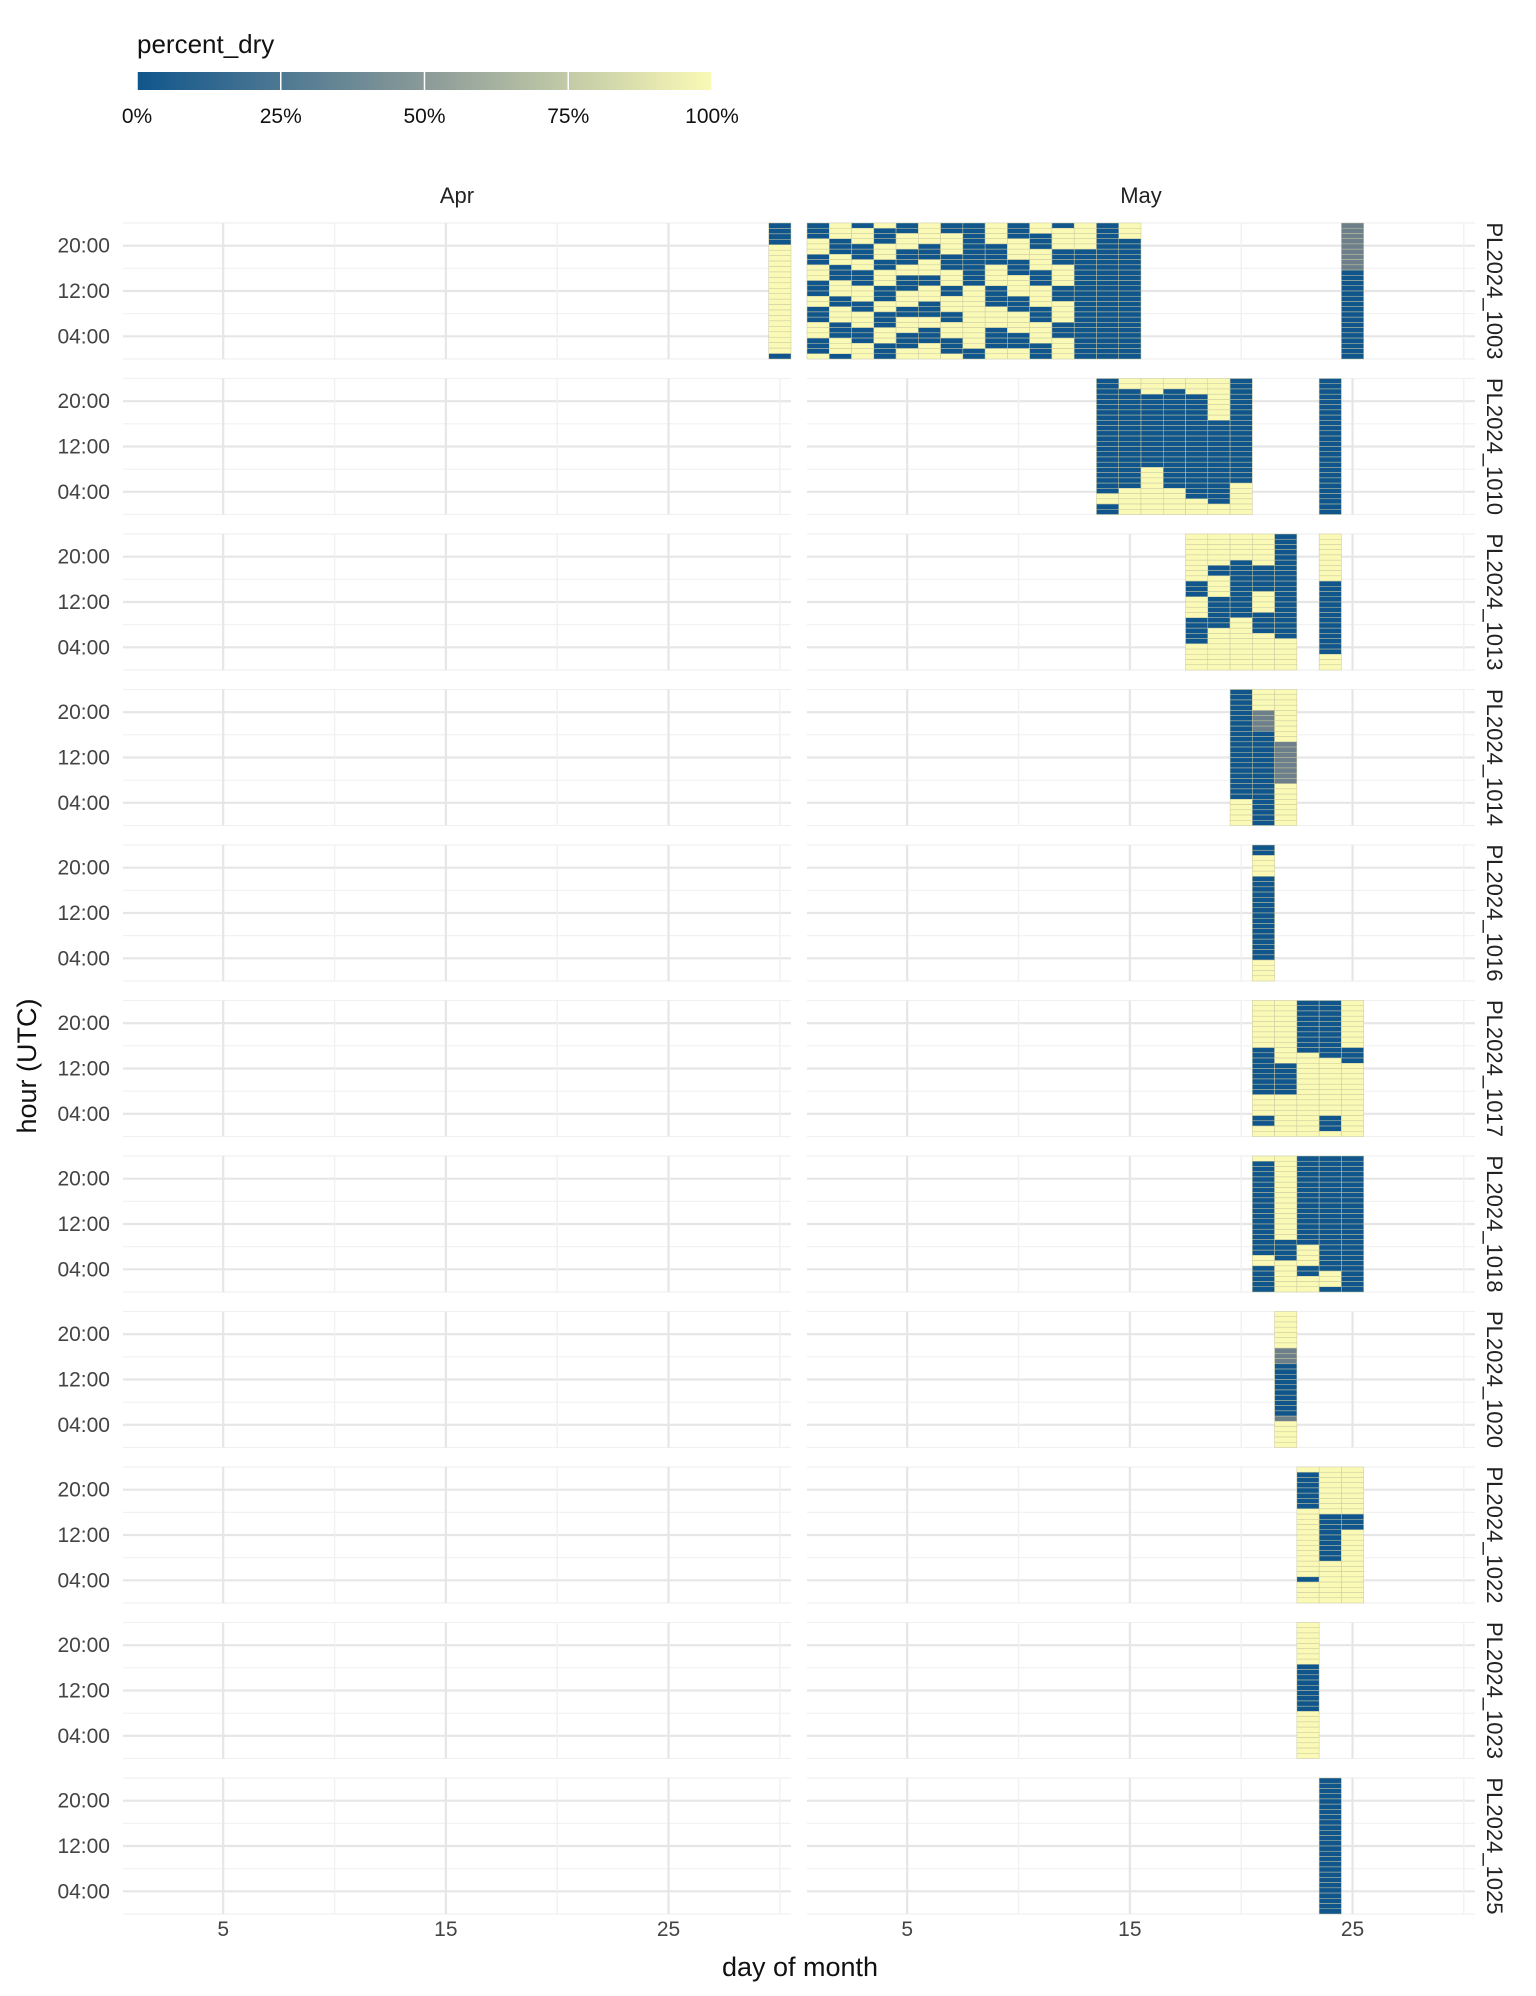  Describe the element at coordinates (430, 78) in the screenshot. I see `legend: percent_dry 0% 25% 50% 75% 100%` at that location.